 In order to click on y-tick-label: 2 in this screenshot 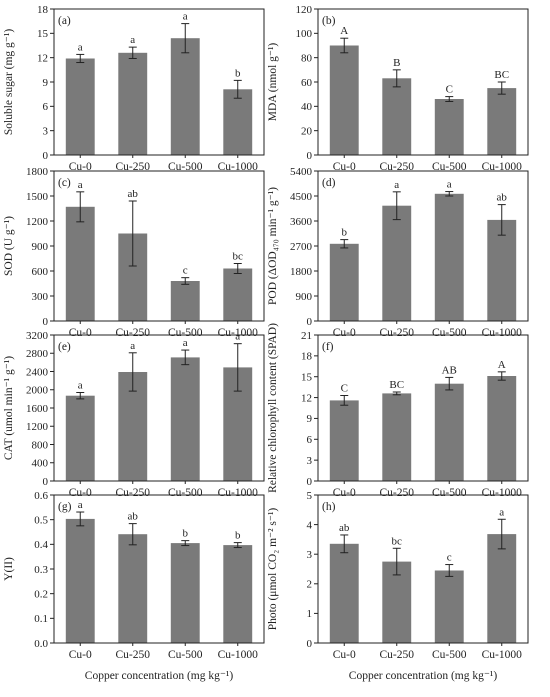, I will do `click(310, 585)`.